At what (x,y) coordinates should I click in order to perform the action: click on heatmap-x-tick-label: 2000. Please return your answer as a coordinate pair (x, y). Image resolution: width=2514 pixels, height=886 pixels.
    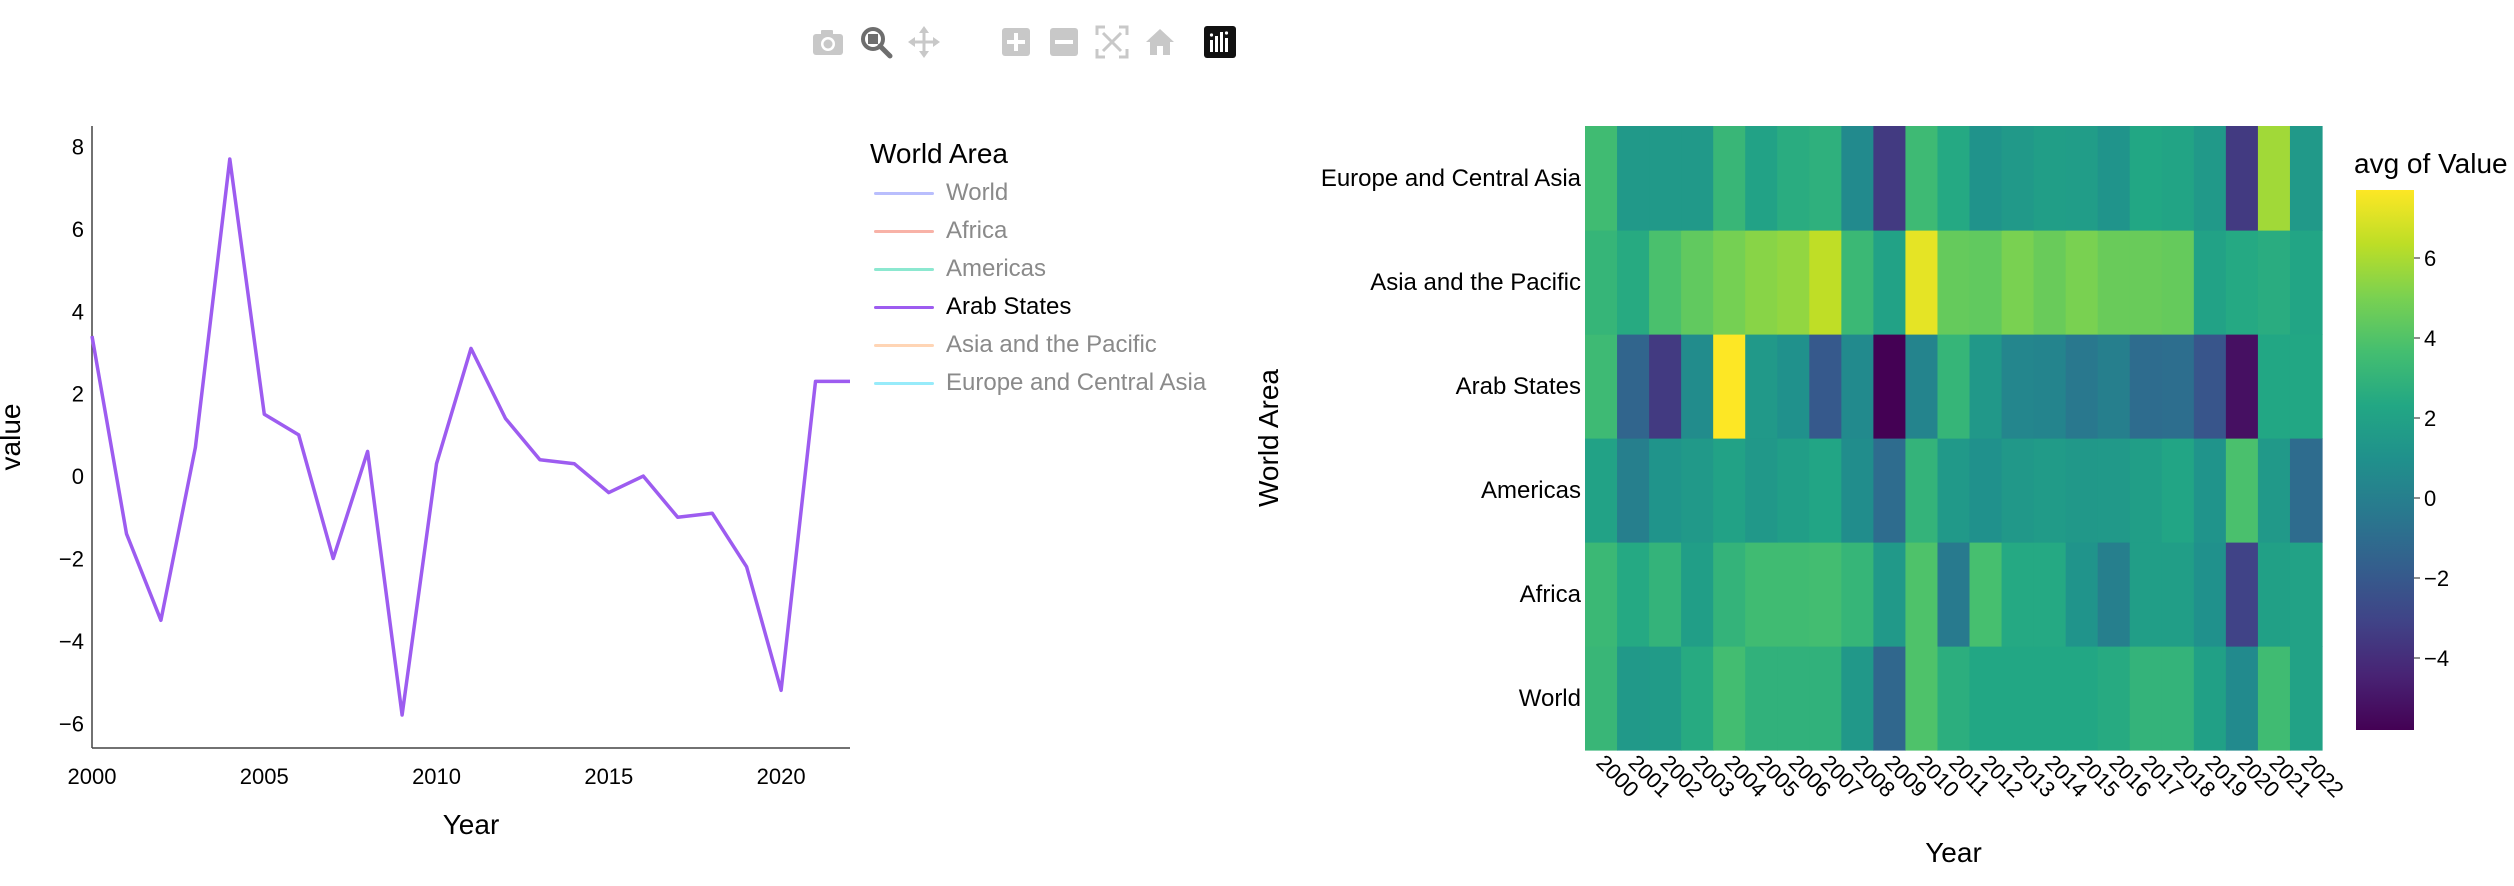
    Looking at the image, I should click on (1617, 776).